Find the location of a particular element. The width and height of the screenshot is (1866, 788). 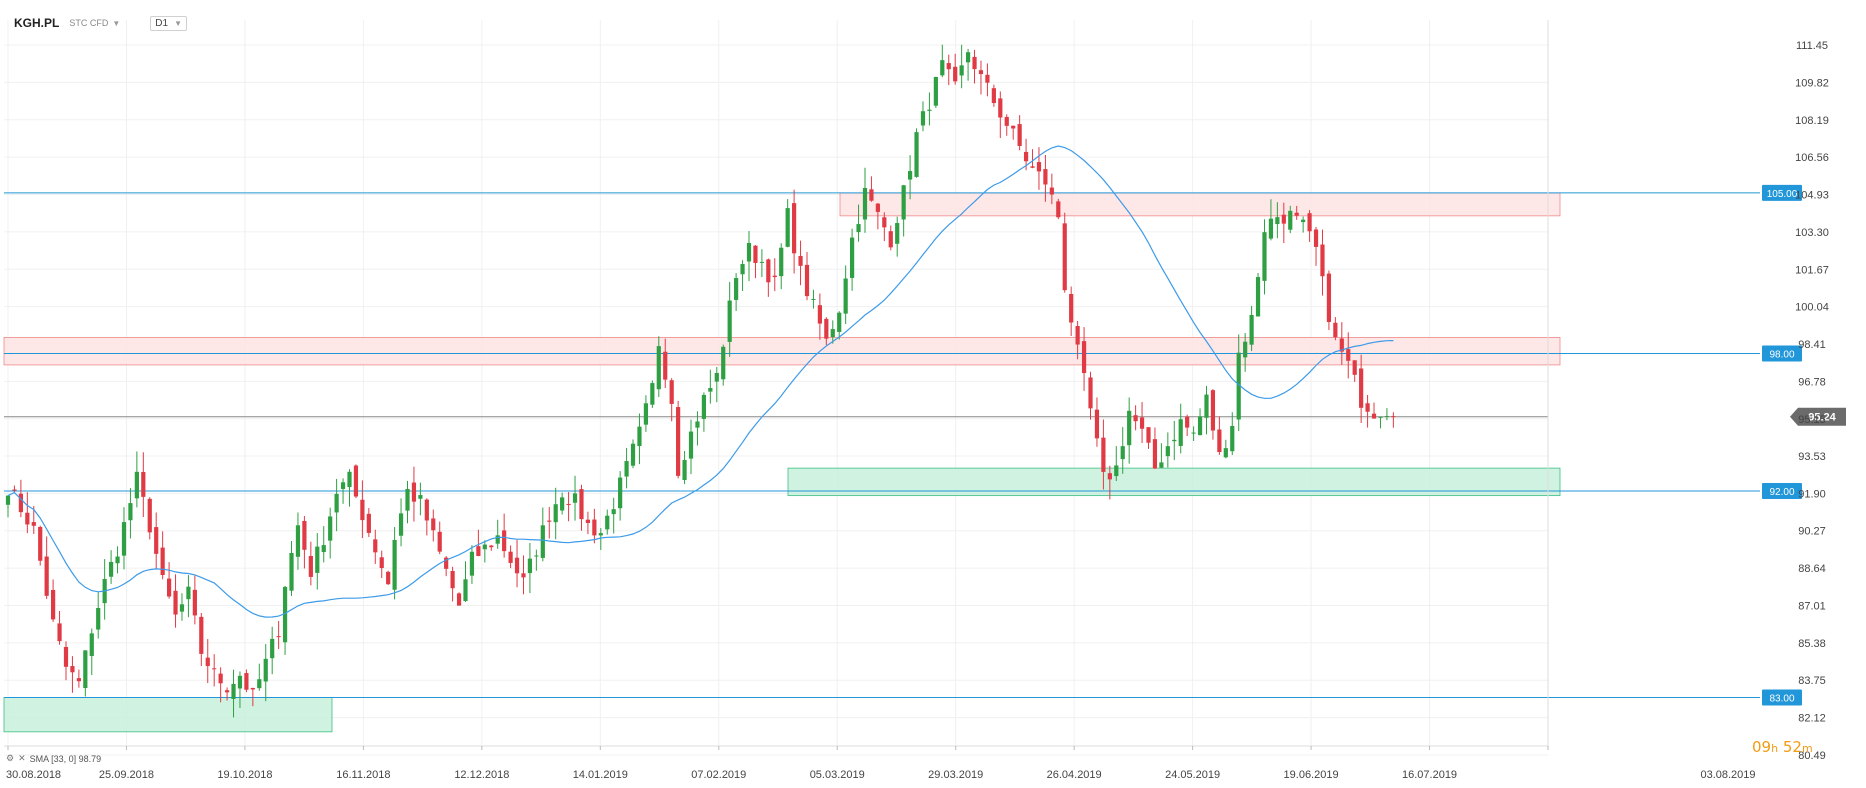

close-icon: ✕ is located at coordinates (22, 758).